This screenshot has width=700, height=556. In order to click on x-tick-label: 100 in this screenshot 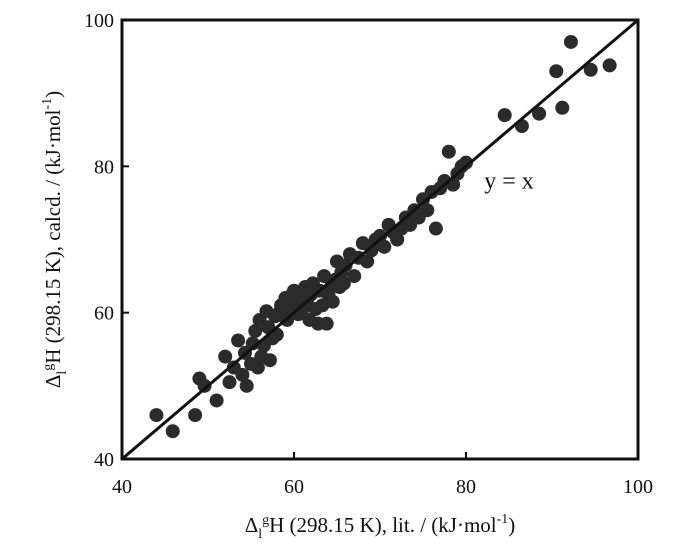, I will do `click(638, 487)`.